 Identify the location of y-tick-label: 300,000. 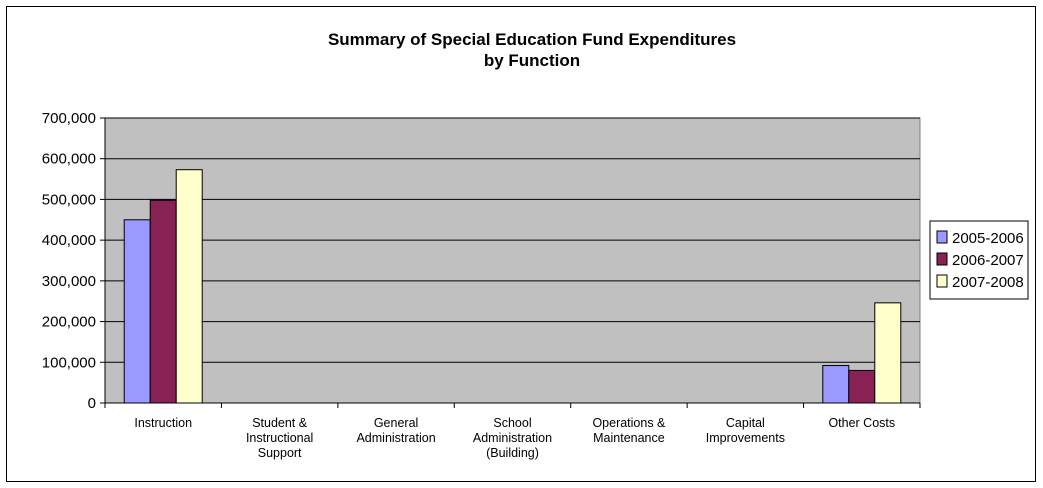
(69, 281).